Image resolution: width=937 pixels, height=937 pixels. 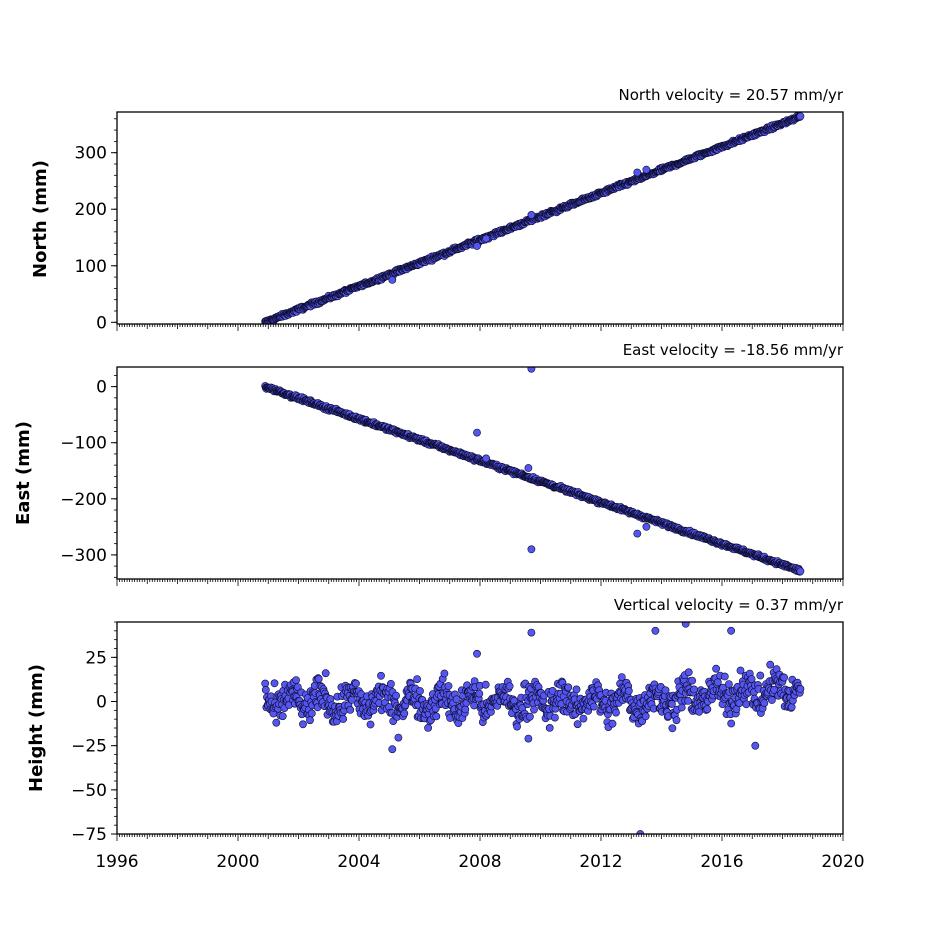 What do you see at coordinates (237, 862) in the screenshot?
I see `x-tick-label: 2000` at bounding box center [237, 862].